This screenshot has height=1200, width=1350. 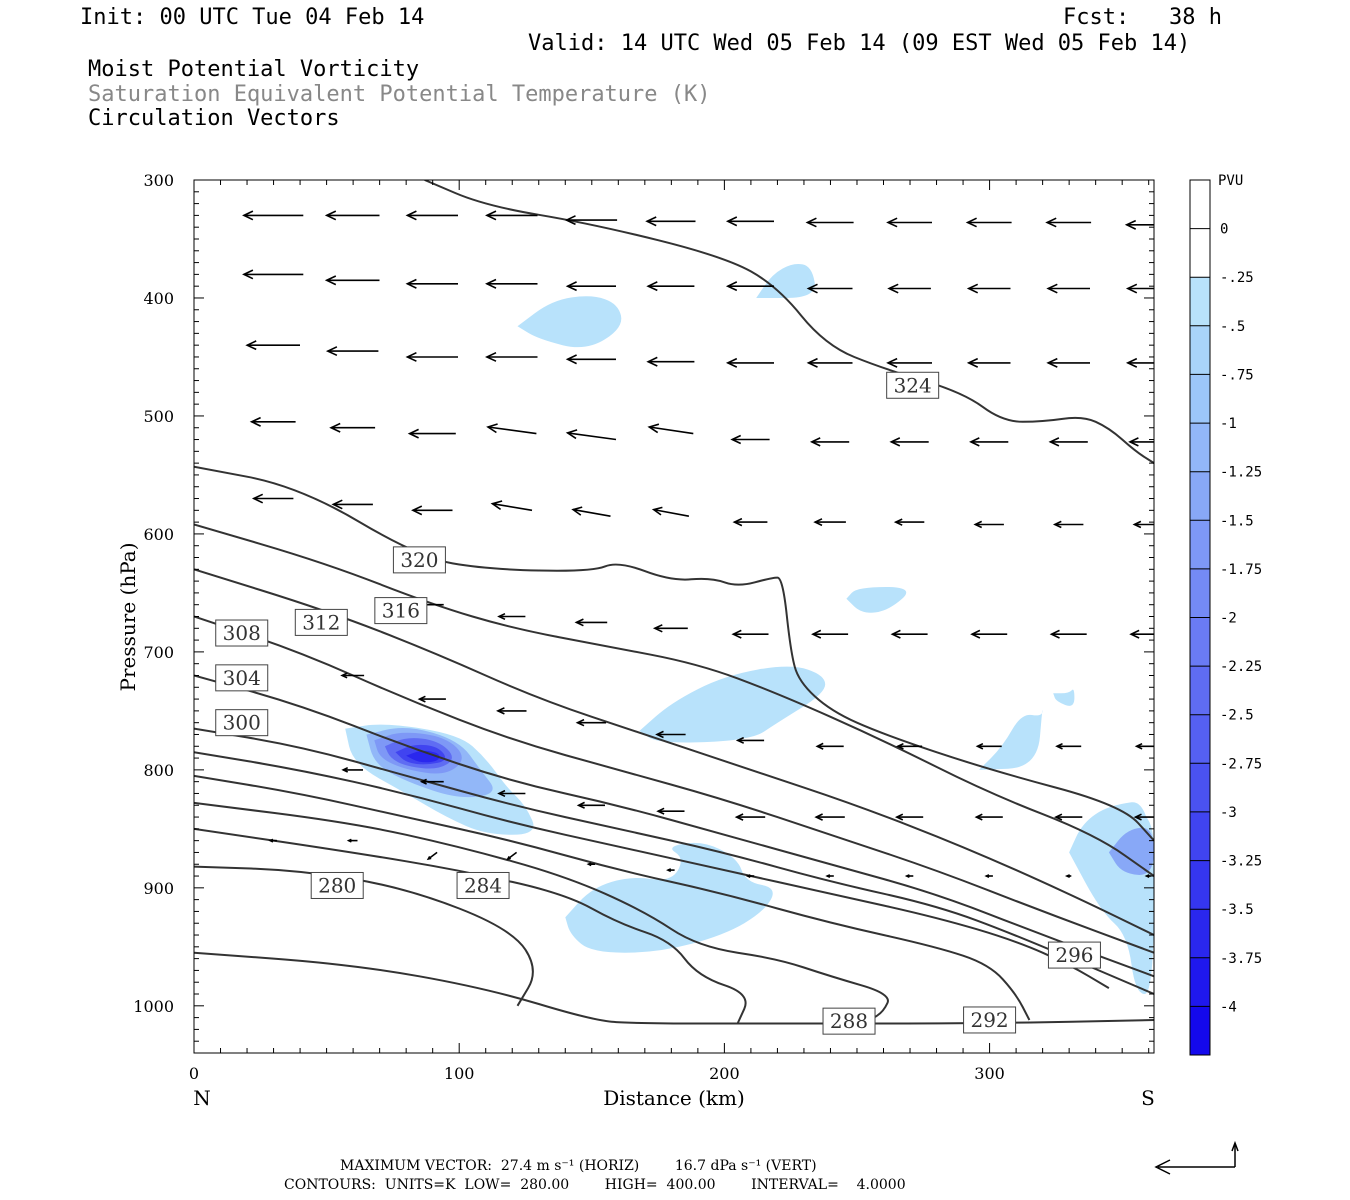 I want to click on x-axis-left-end-label: N, so click(x=202, y=1098).